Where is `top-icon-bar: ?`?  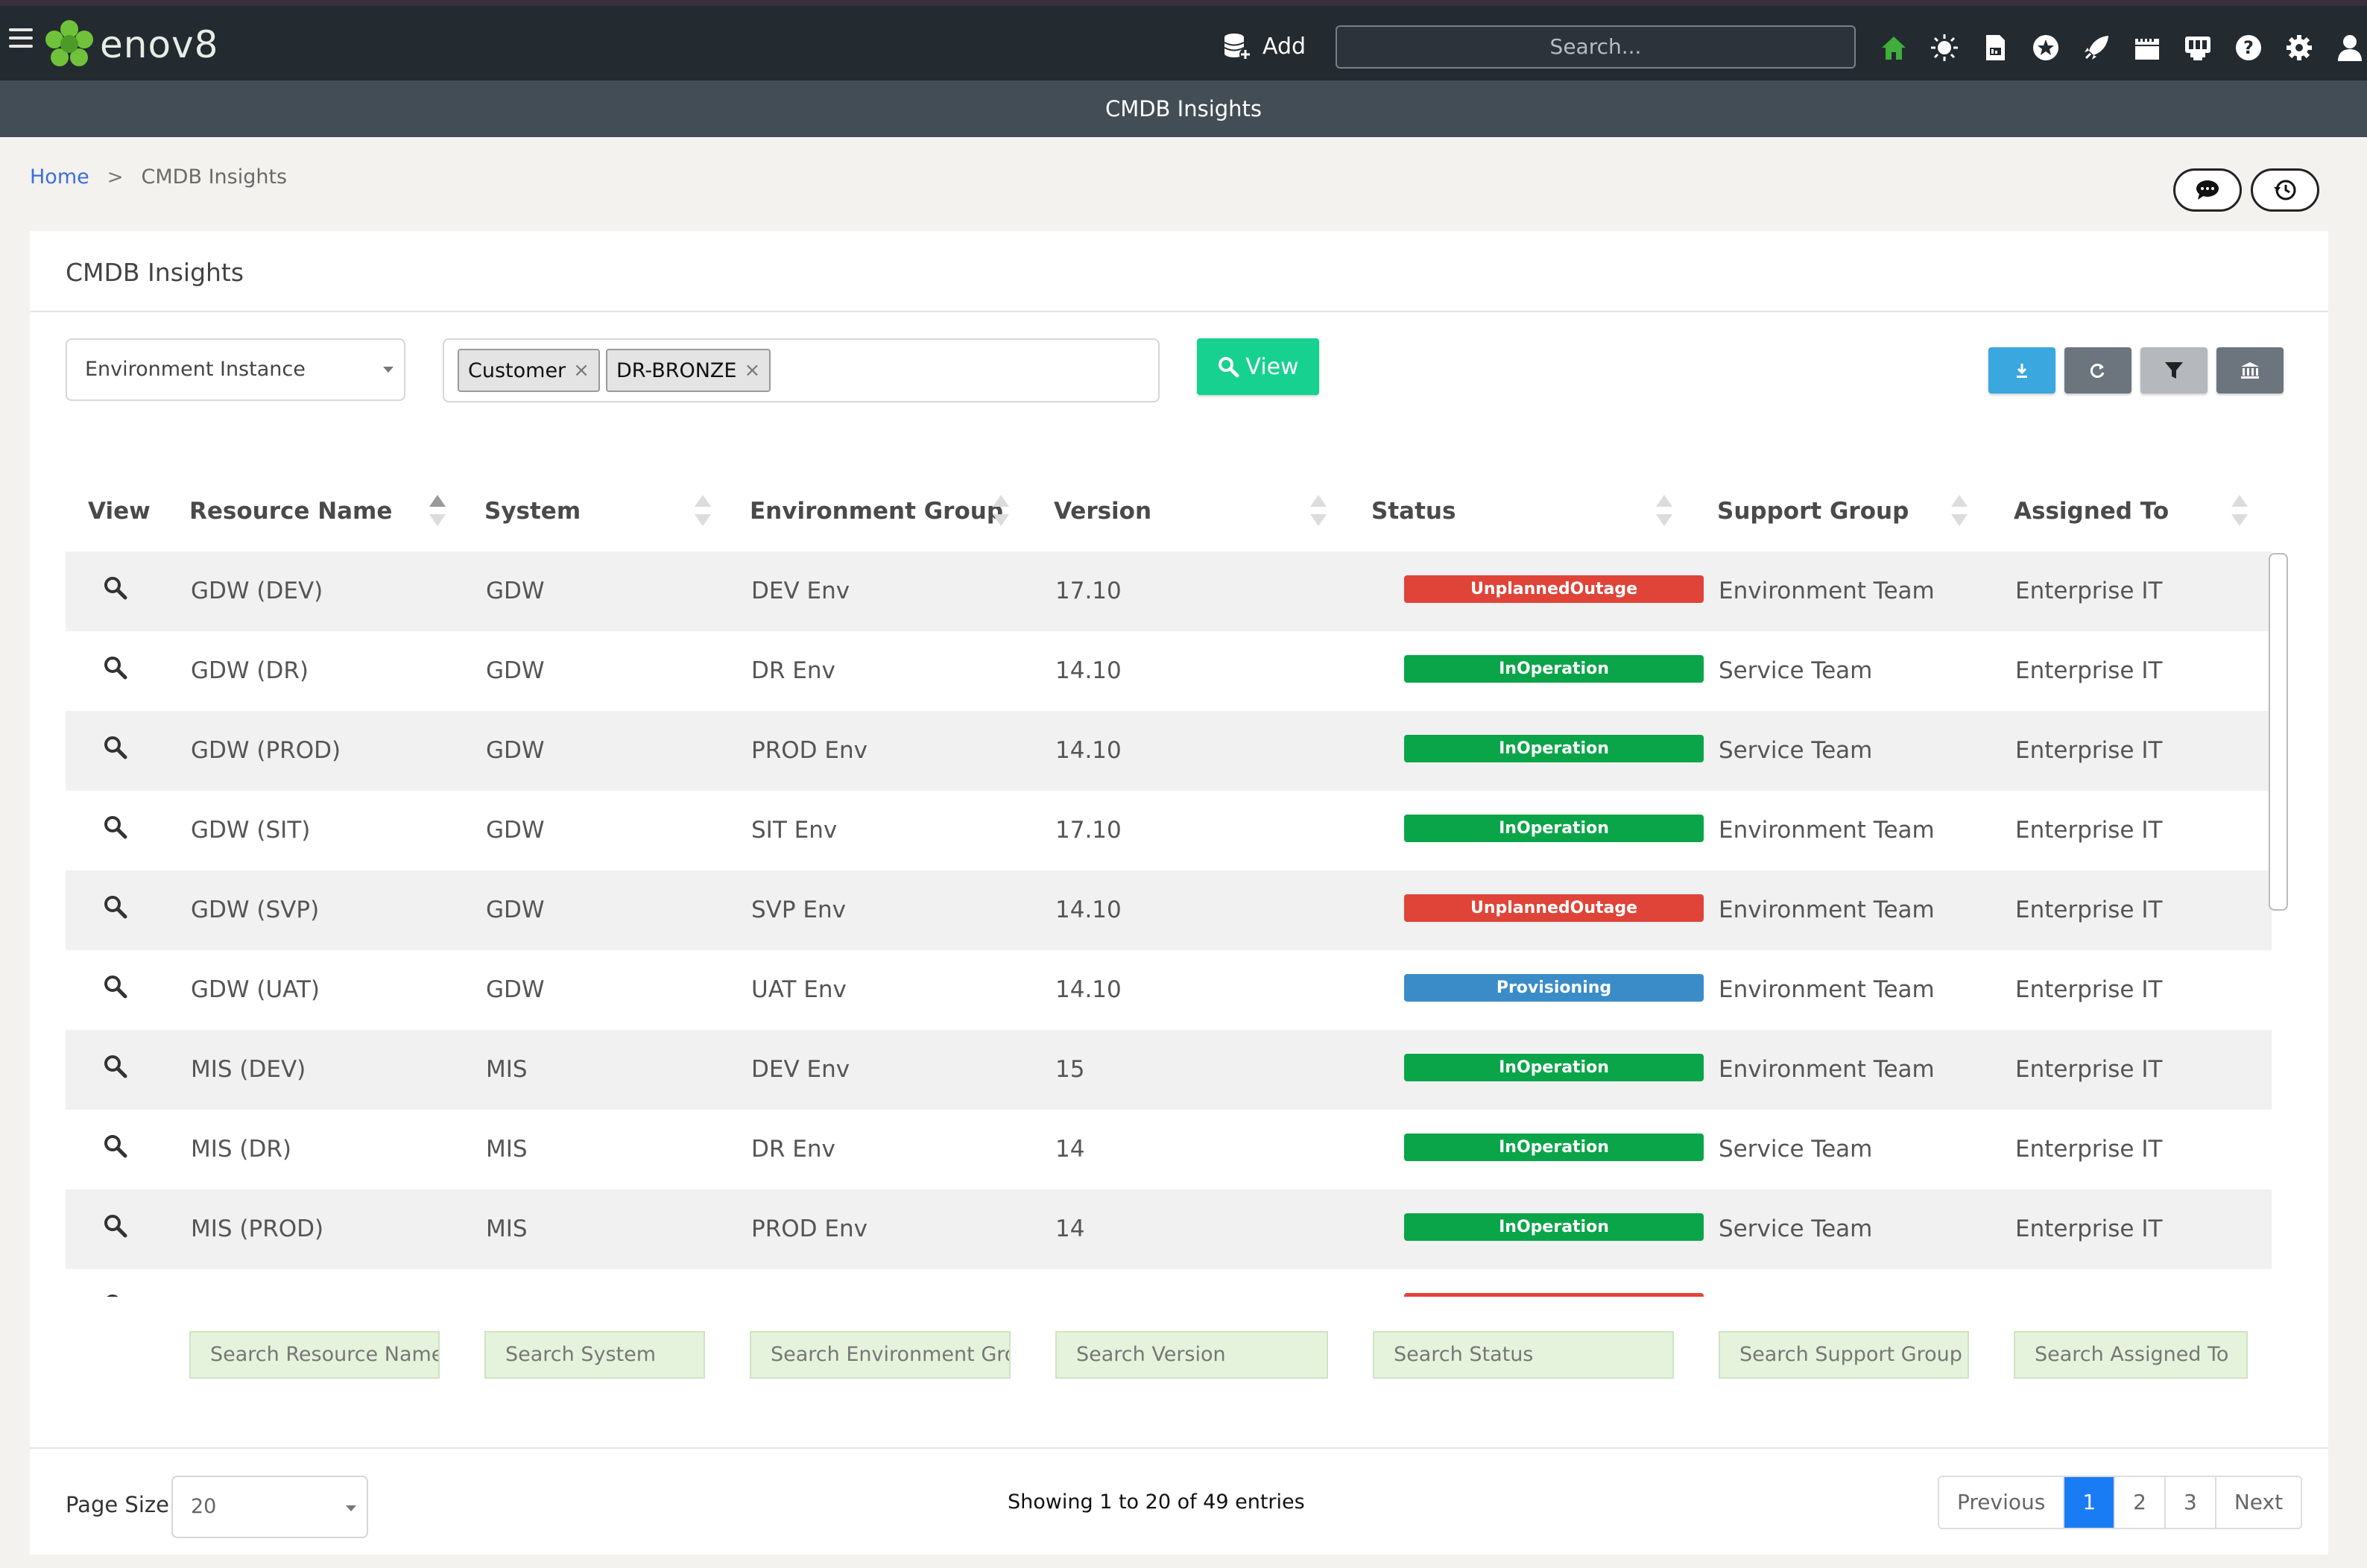 top-icon-bar: ? is located at coordinates (2122, 48).